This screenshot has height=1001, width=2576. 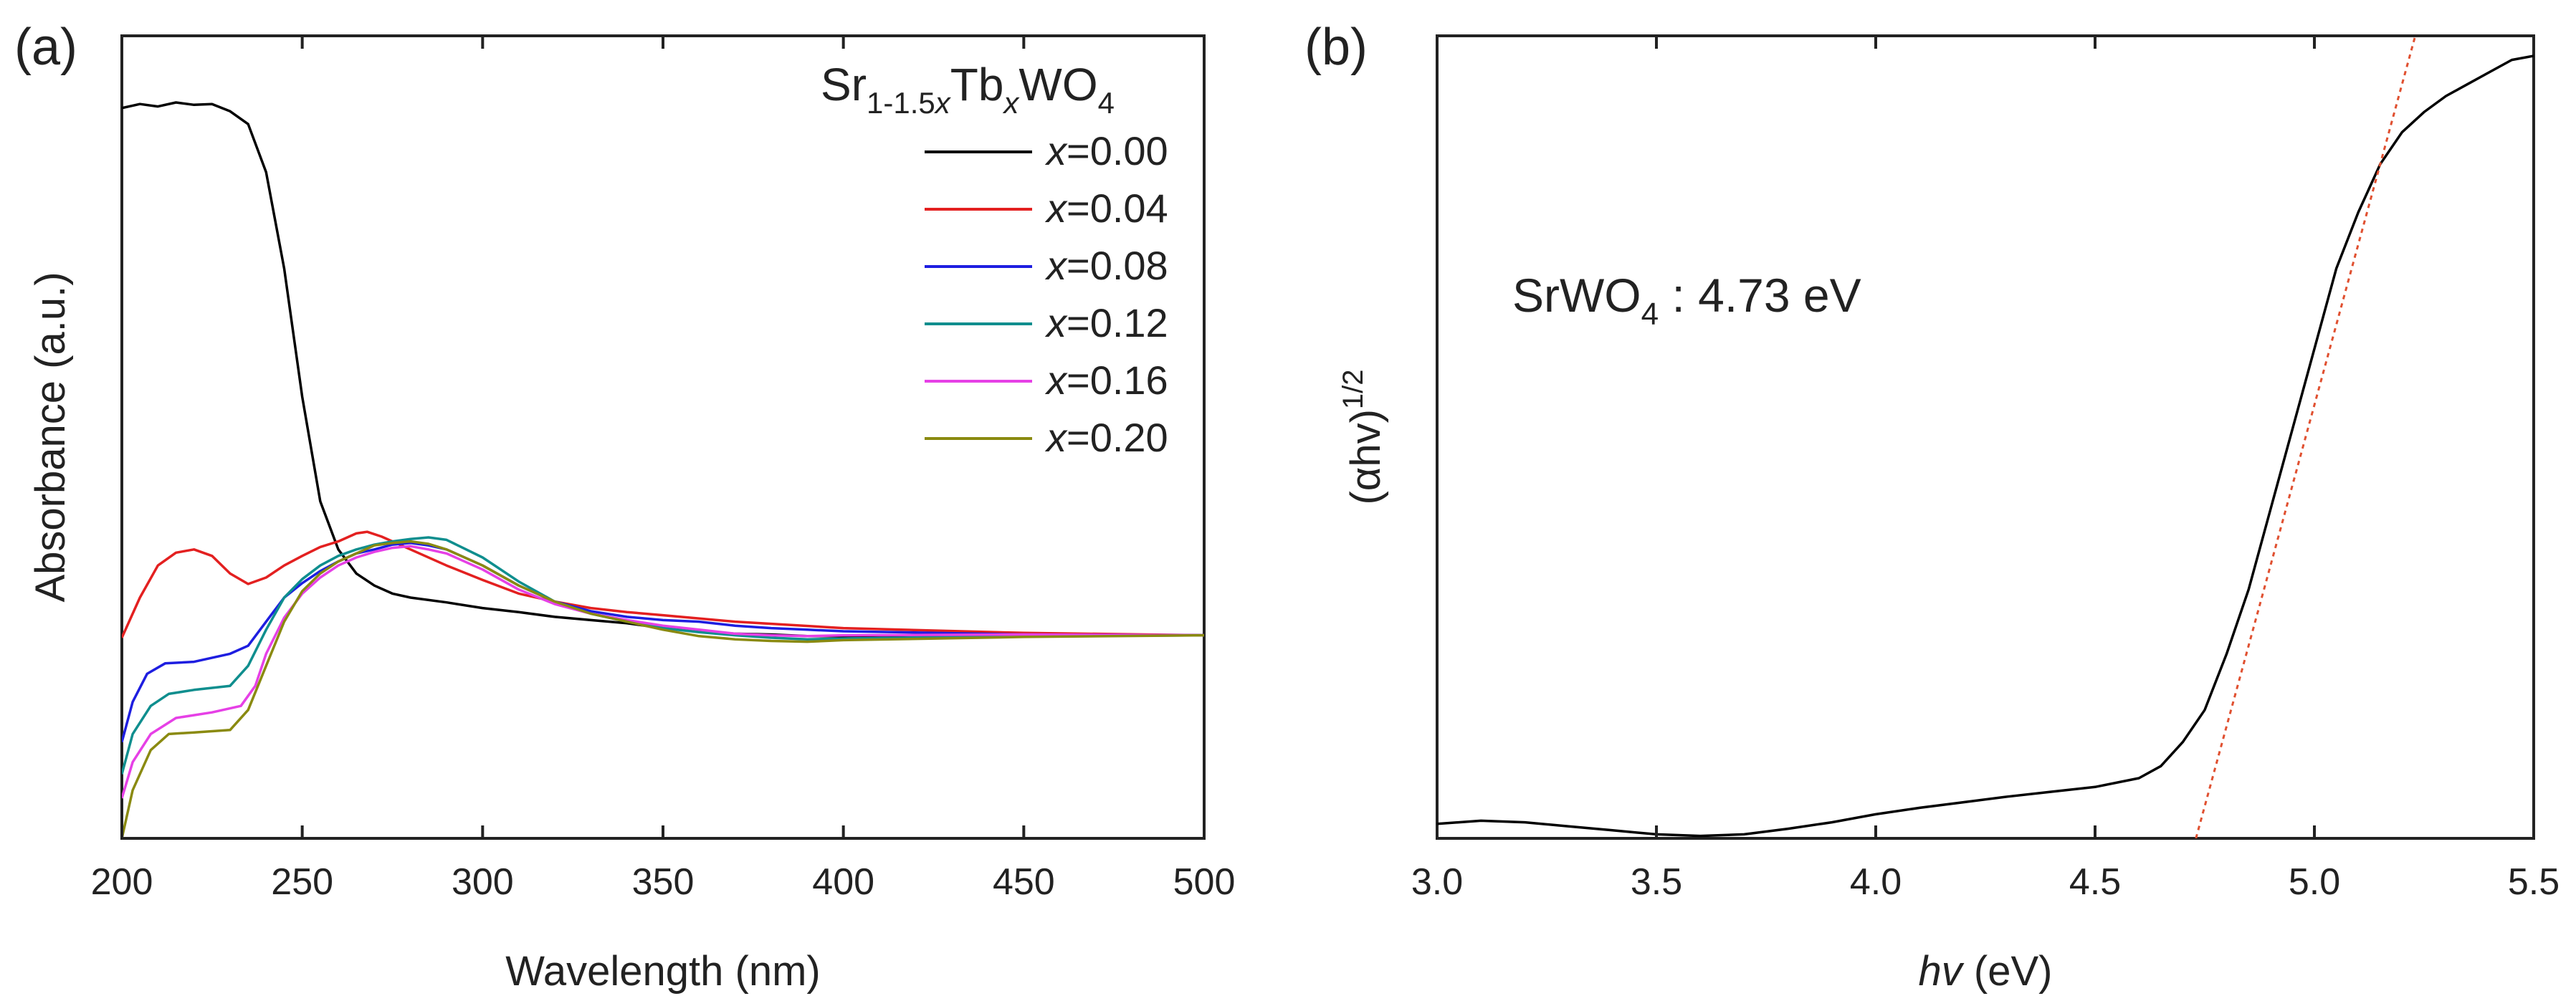 What do you see at coordinates (1117, 150) in the screenshot?
I see `legend-label-value: =0.00` at bounding box center [1117, 150].